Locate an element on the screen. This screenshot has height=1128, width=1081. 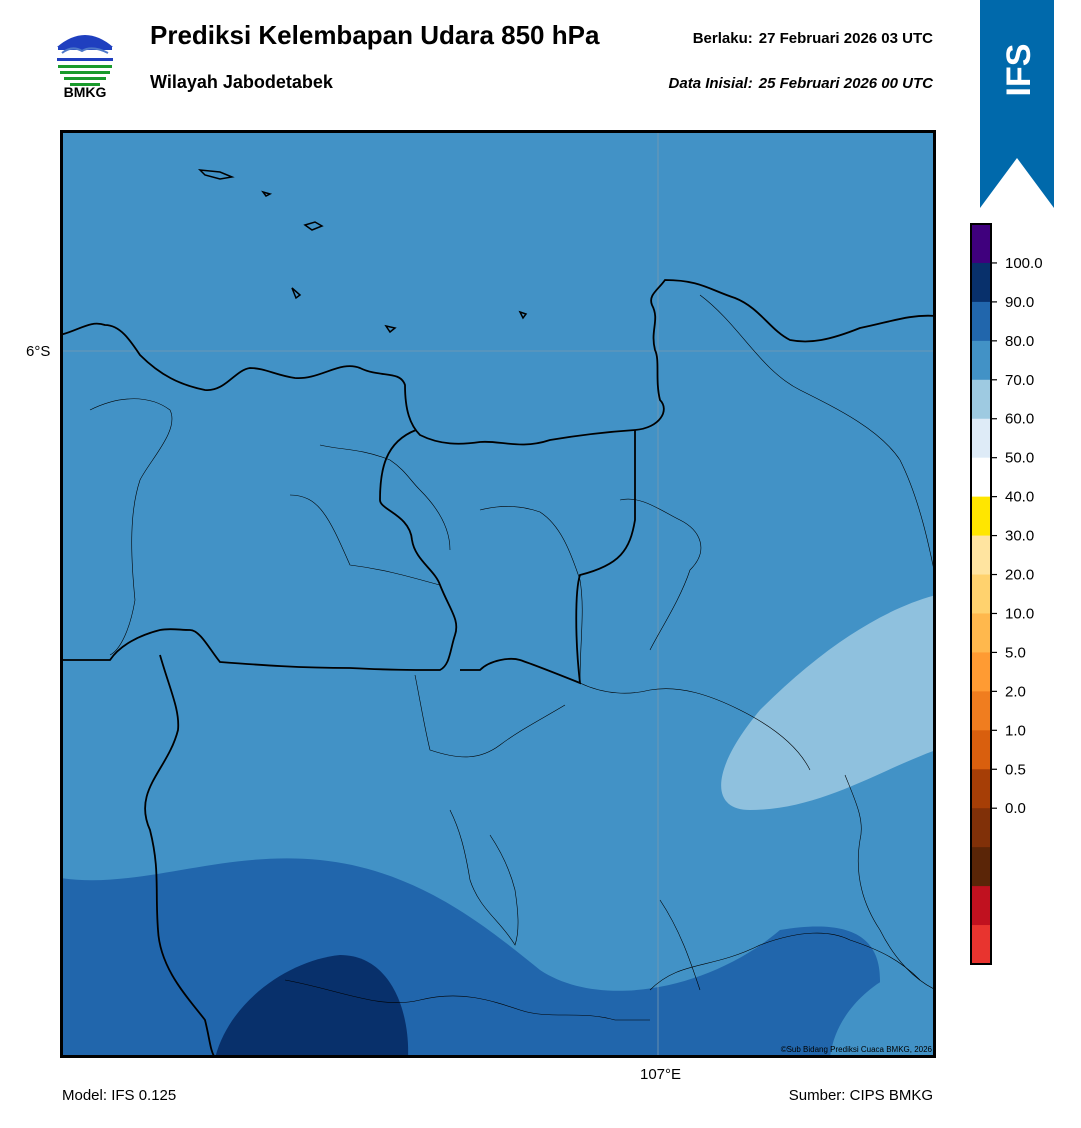
valid-label: Berlaku: is located at coordinates (722, 38).